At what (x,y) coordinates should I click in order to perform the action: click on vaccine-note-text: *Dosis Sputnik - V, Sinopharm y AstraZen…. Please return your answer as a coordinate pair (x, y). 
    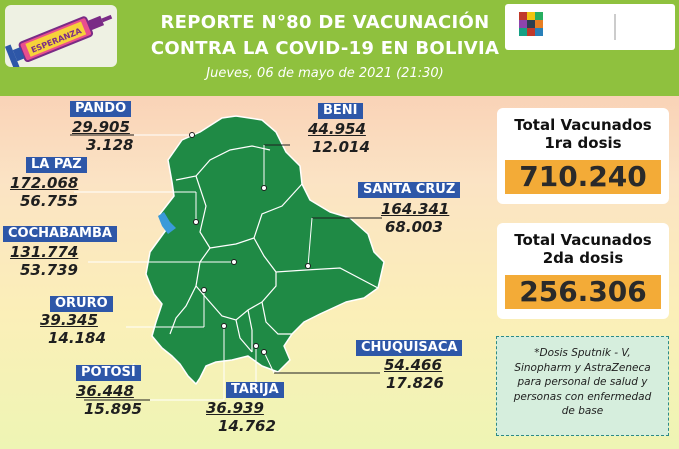
    Looking at the image, I should click on (582, 382).